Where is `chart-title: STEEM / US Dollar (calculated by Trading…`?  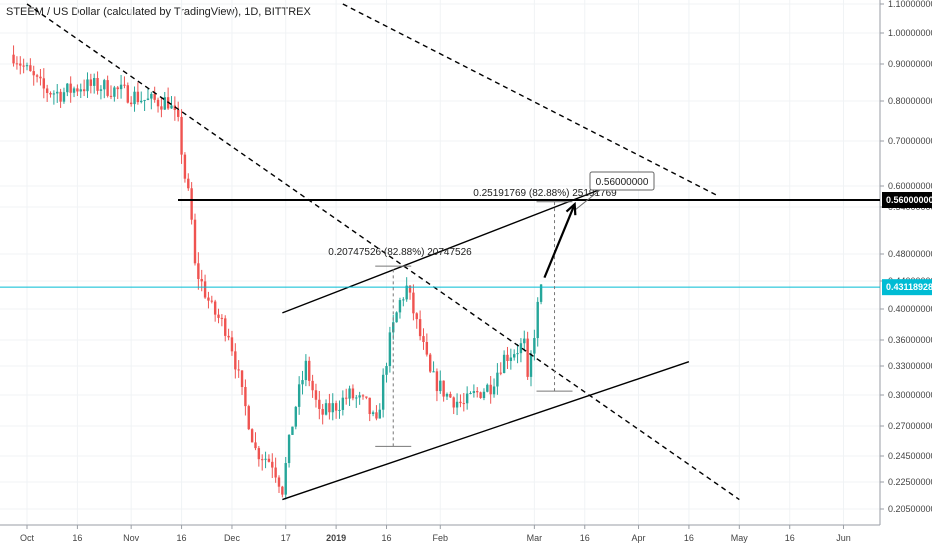
chart-title: STEEM / US Dollar (calculated by Trading… is located at coordinates (158, 12).